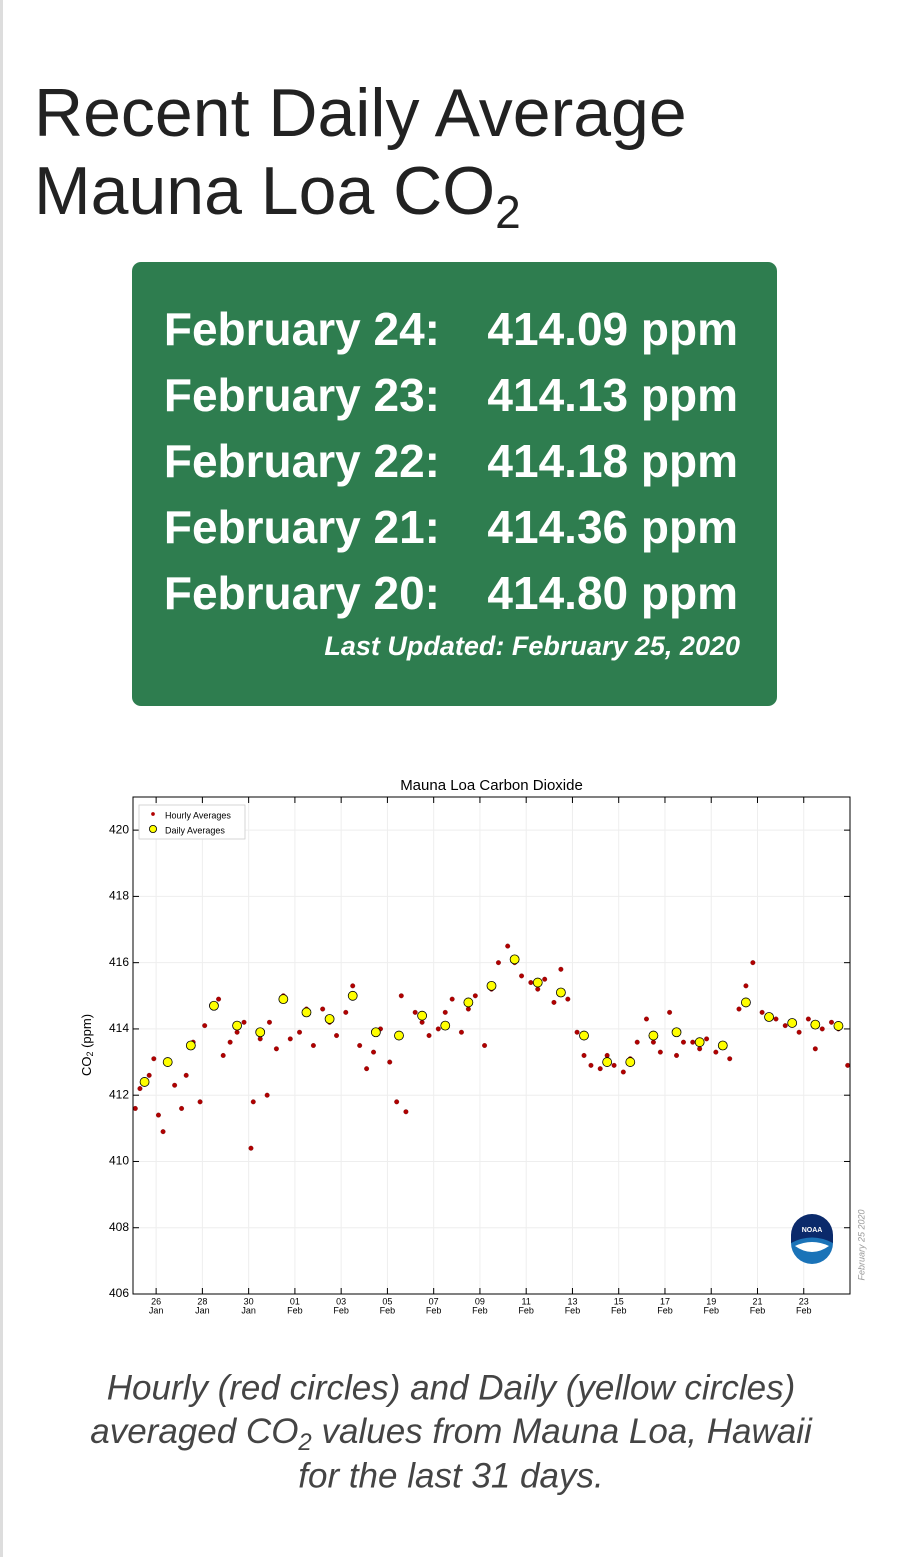 The width and height of the screenshot is (903, 1557). What do you see at coordinates (450, 1475) in the screenshot?
I see `caption-line: for the last 31 days.` at bounding box center [450, 1475].